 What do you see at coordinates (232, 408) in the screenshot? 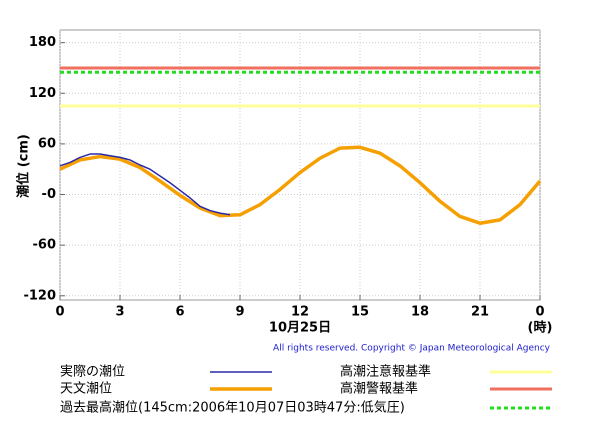
I see `legend-label: 過去最高潮位(145cm:2006年10月07日03時47分:低気圧)` at bounding box center [232, 408].